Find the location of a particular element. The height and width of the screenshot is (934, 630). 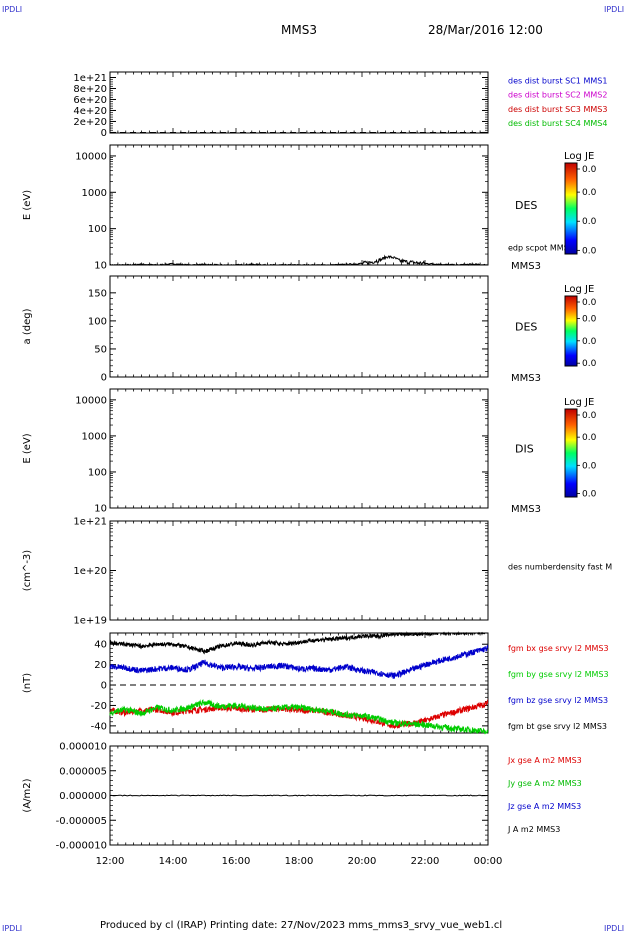

legend-entry: des dist burst SC4 MMS4 is located at coordinates (557, 123).